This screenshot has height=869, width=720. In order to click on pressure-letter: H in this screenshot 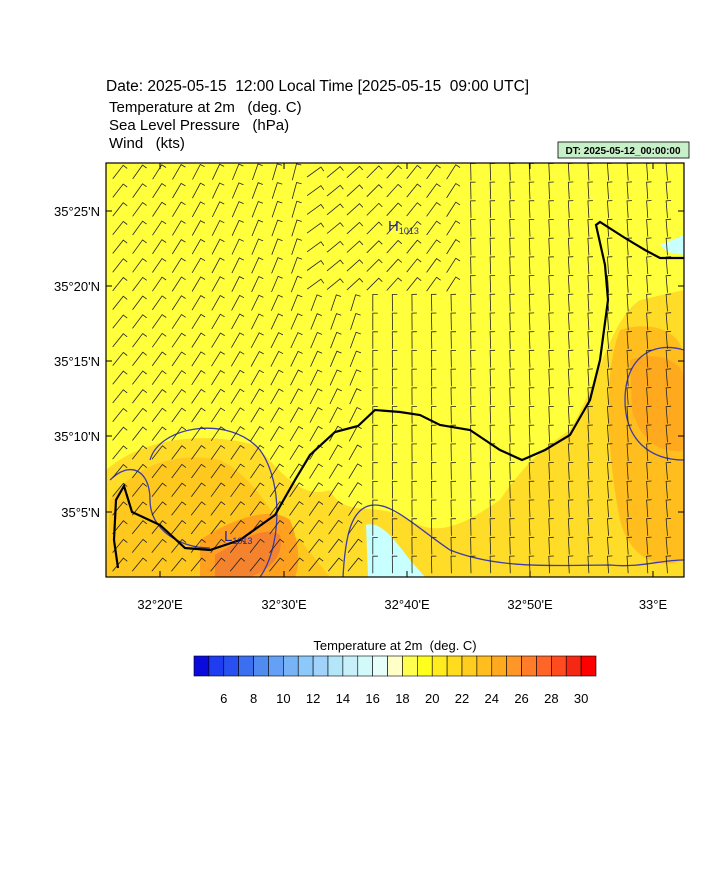, I will do `click(393, 226)`.